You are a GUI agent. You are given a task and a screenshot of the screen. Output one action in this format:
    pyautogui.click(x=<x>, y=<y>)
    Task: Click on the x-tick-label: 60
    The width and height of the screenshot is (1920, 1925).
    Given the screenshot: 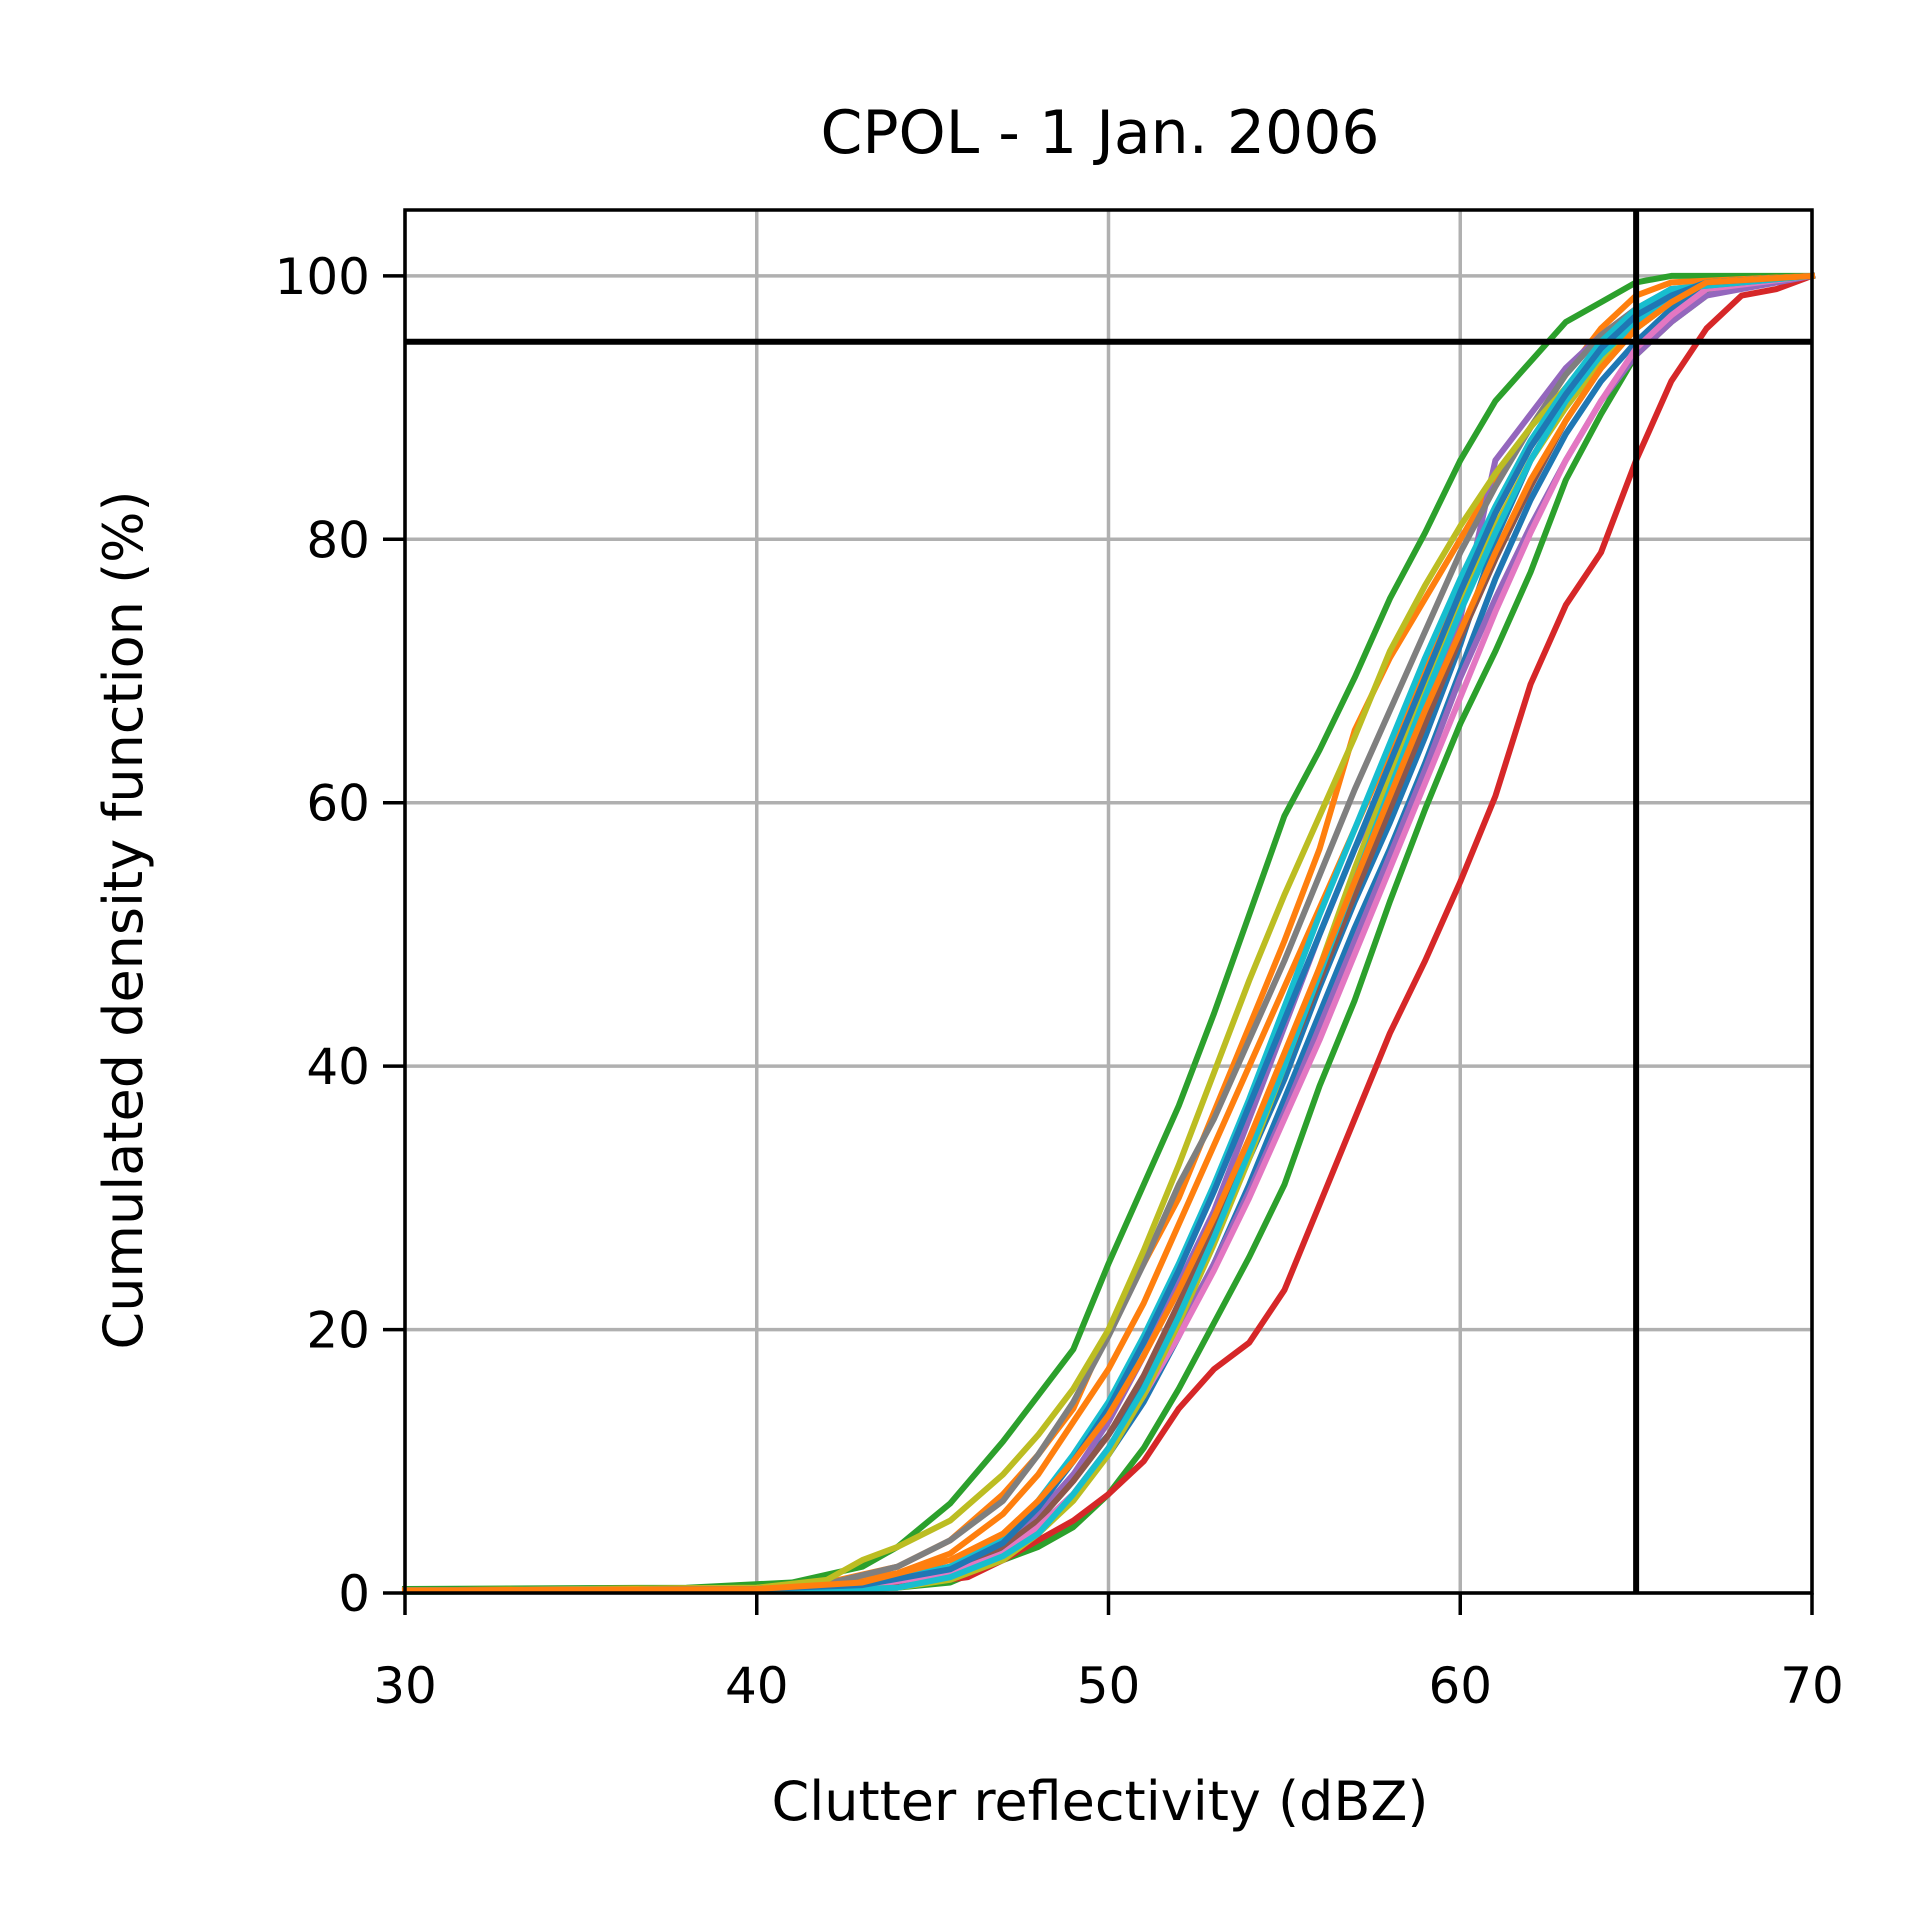 What is the action you would take?
    pyautogui.click(x=1460, y=1686)
    